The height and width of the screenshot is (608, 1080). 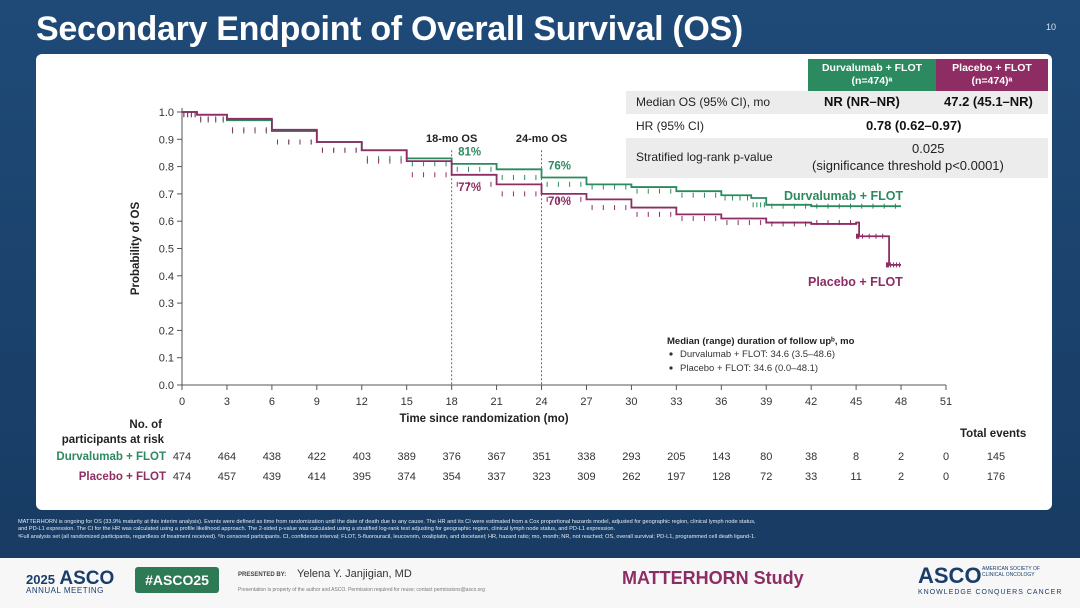 What do you see at coordinates (166, 113) in the screenshot?
I see `y-tick-label: 1.0` at bounding box center [166, 113].